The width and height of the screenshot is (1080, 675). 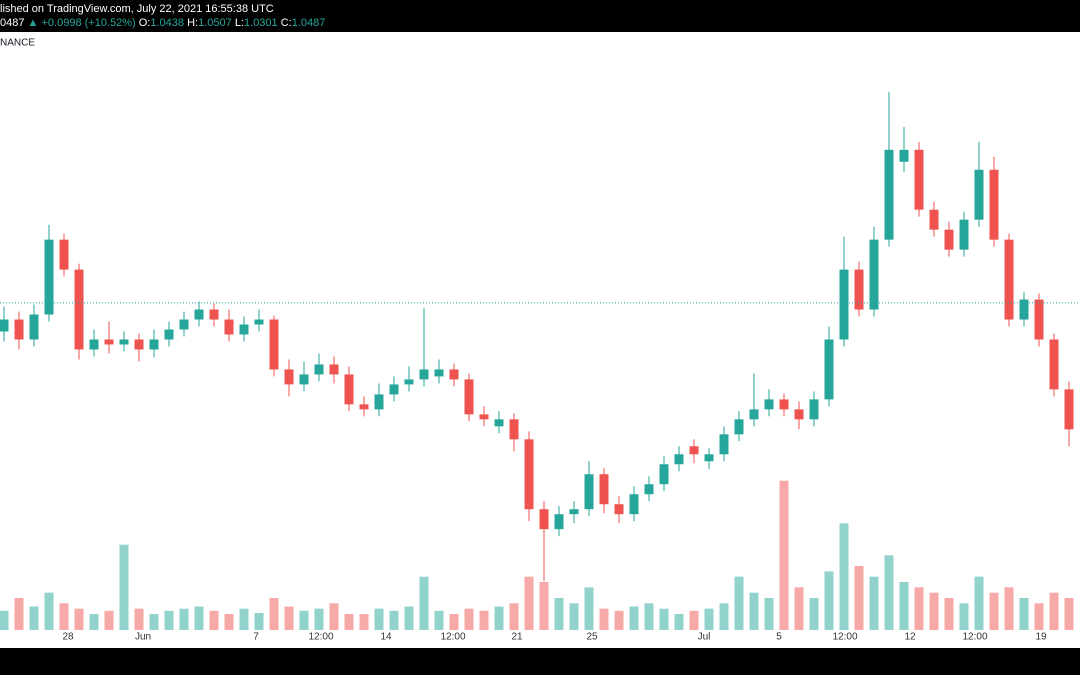 What do you see at coordinates (17, 43) in the screenshot?
I see `symbol: NANCE` at bounding box center [17, 43].